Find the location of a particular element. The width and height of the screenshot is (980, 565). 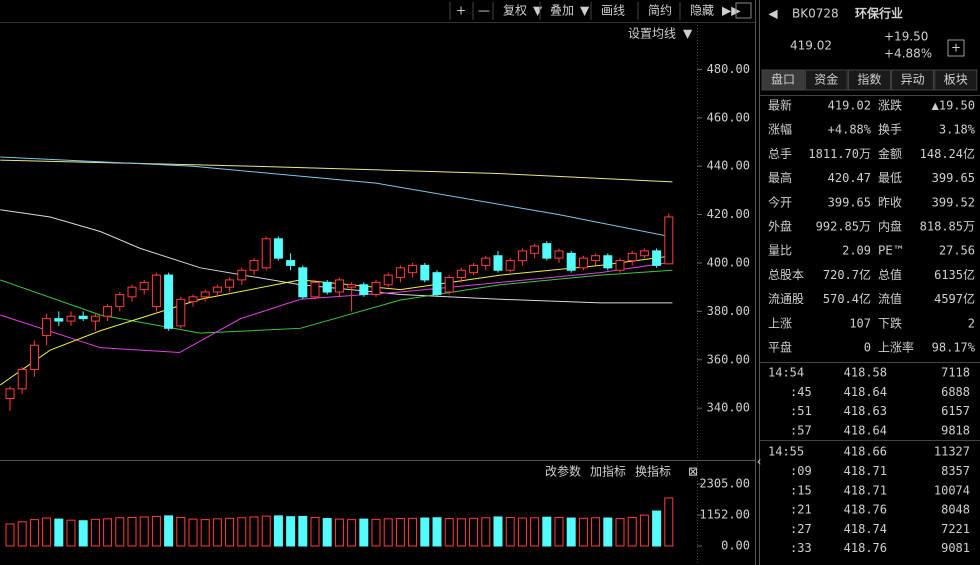

indicator-button: 加指标 is located at coordinates (608, 471).